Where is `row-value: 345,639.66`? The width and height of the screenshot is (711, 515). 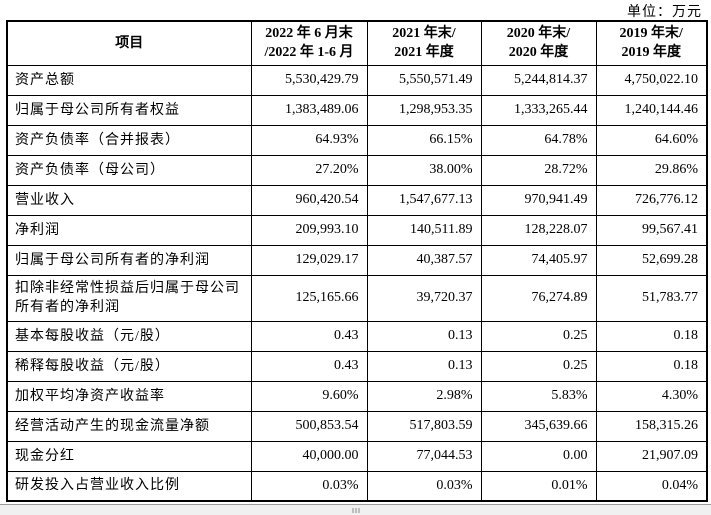 row-value: 345,639.66 is located at coordinates (538, 426).